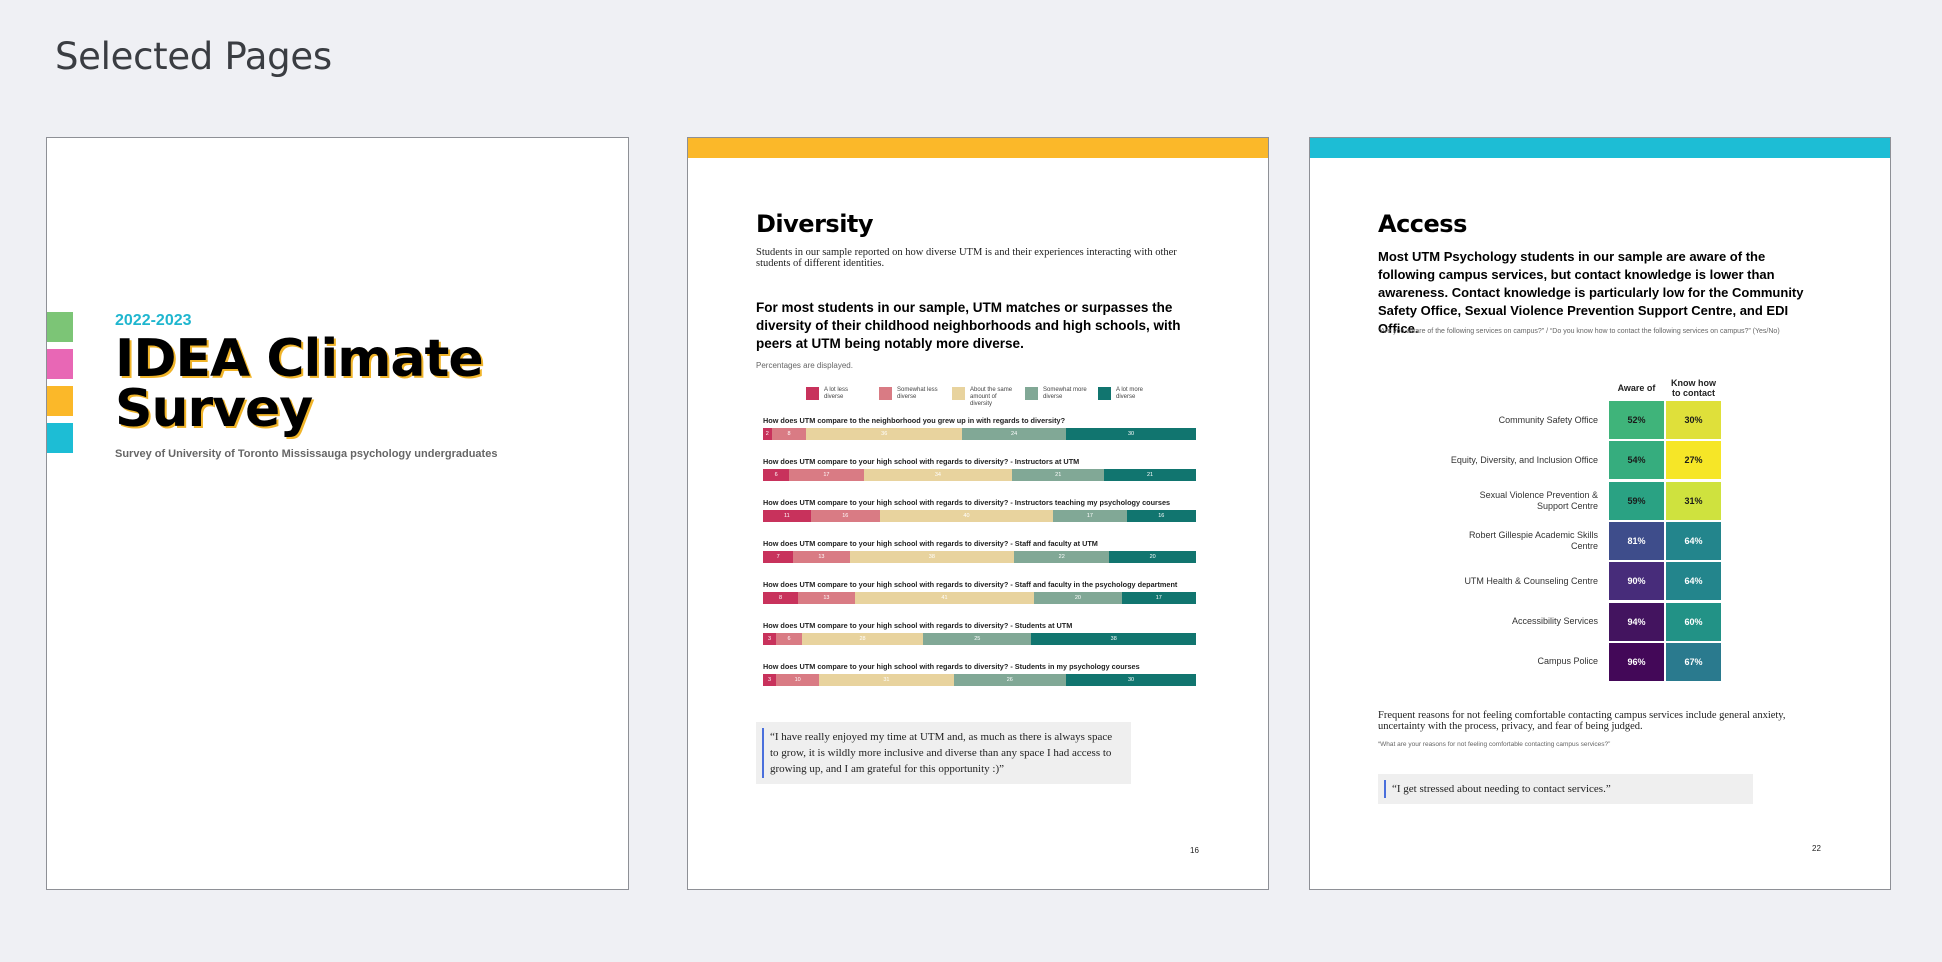 The image size is (1942, 962). Describe the element at coordinates (886, 680) in the screenshot. I see `bar-segment: 31` at that location.